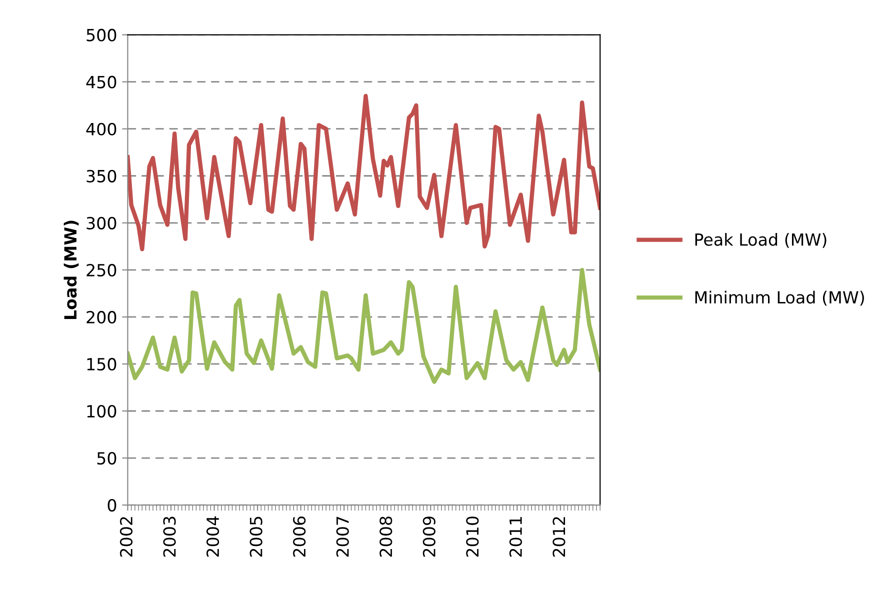 The image size is (893, 590). What do you see at coordinates (169, 536) in the screenshot?
I see `x-tick-label: 2003` at bounding box center [169, 536].